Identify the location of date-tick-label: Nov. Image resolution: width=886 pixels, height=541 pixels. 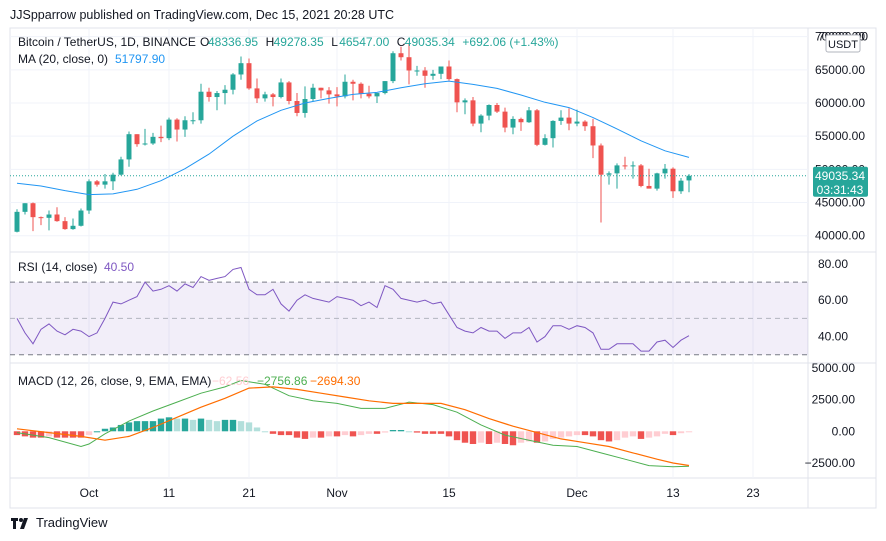
(336, 493).